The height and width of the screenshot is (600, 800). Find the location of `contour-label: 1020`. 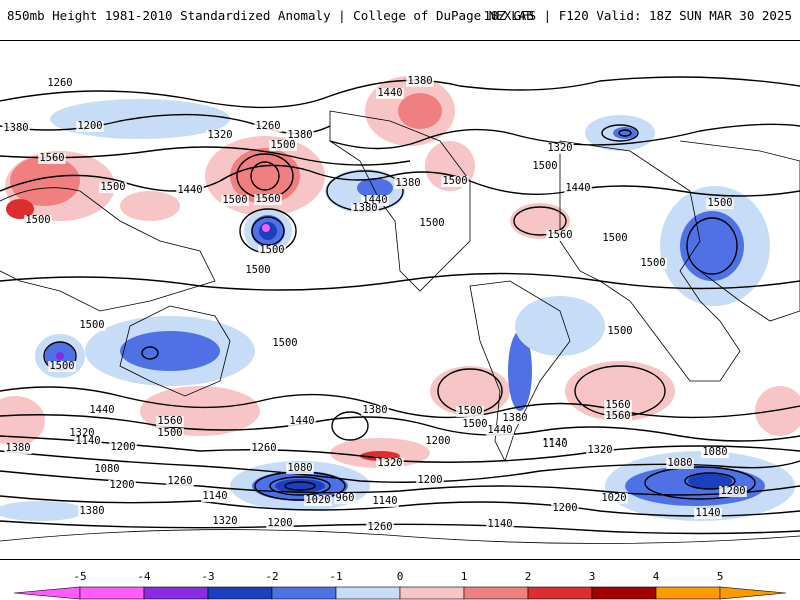

contour-label: 1020 is located at coordinates (614, 498).